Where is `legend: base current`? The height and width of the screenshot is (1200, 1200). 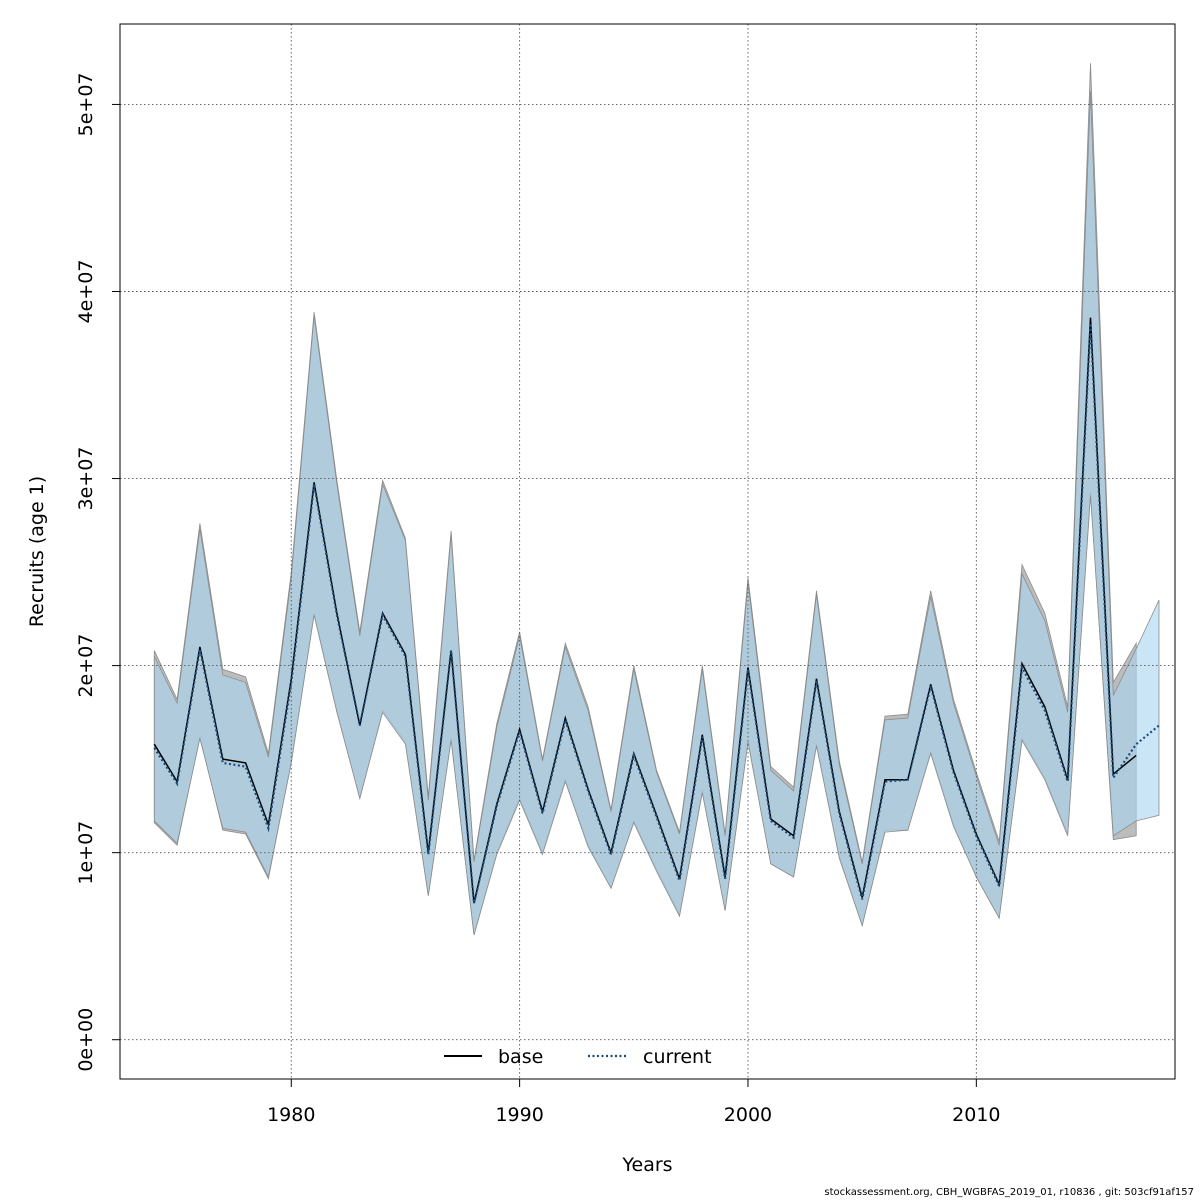 legend: base current is located at coordinates (578, 1057).